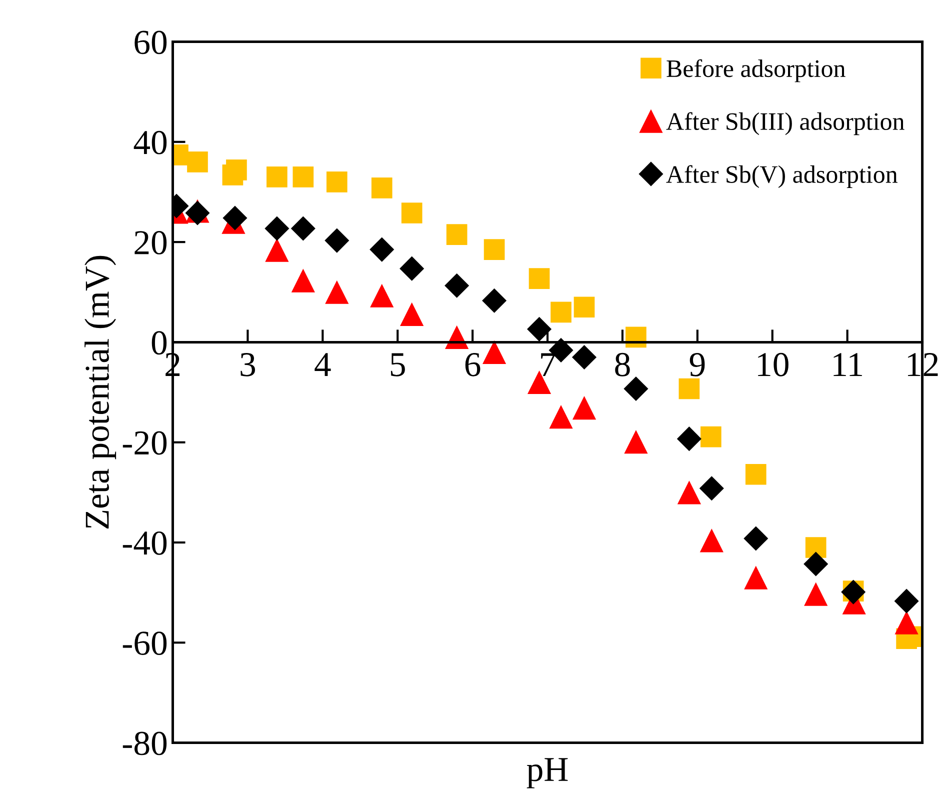  Describe the element at coordinates (144, 644) in the screenshot. I see `y-tick-label: -60` at that location.